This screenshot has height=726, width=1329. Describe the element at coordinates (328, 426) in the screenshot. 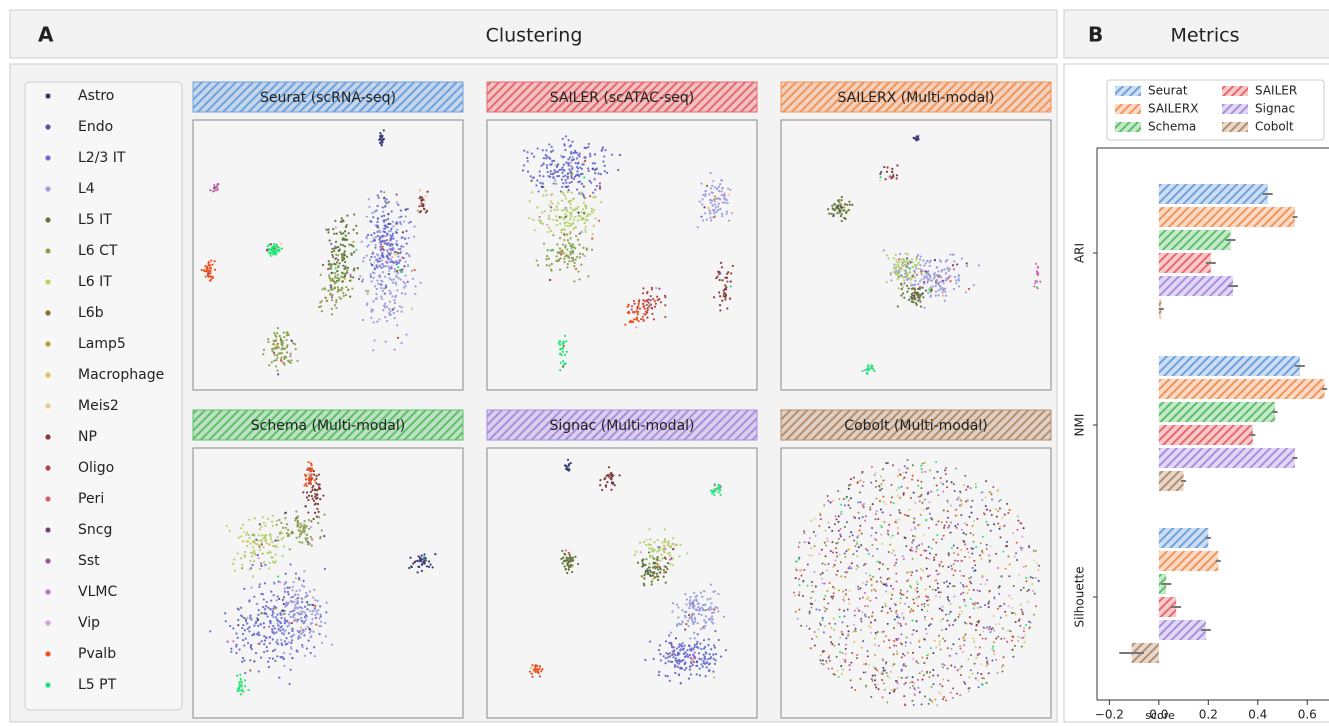

I see `embedding-title: Schema (Multi-modal)` at that location.